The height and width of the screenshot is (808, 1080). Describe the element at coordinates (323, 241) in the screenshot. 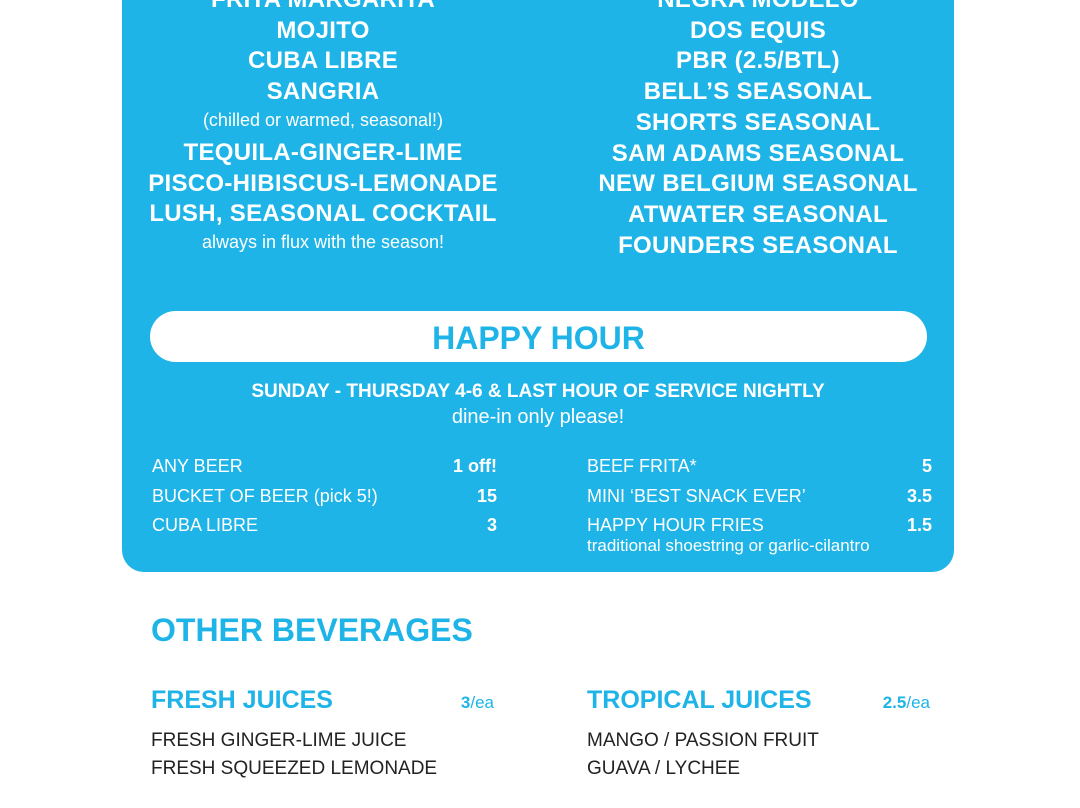

I see `cocktail-note: always in flux with the season!` at that location.